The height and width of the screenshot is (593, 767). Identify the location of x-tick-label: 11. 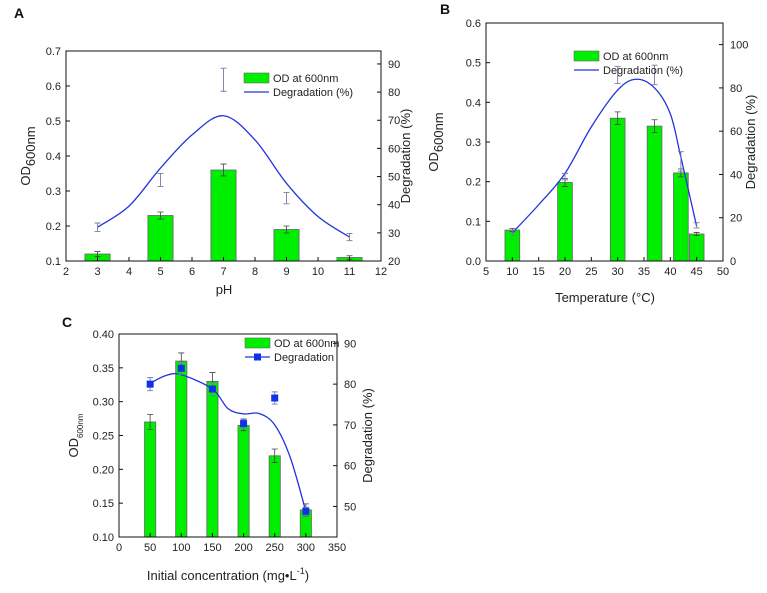
(349, 272).